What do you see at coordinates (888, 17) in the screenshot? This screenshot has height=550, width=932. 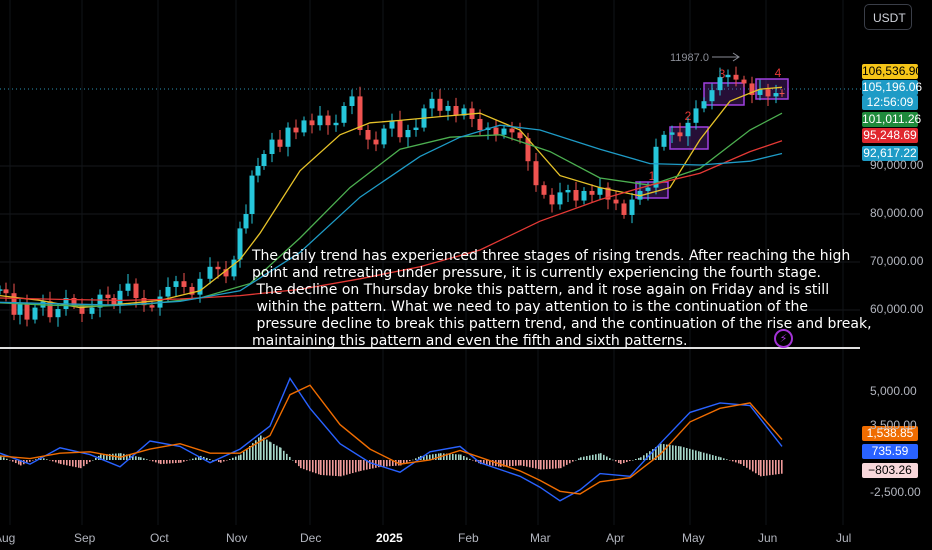 I see `currency-button: USDT` at bounding box center [888, 17].